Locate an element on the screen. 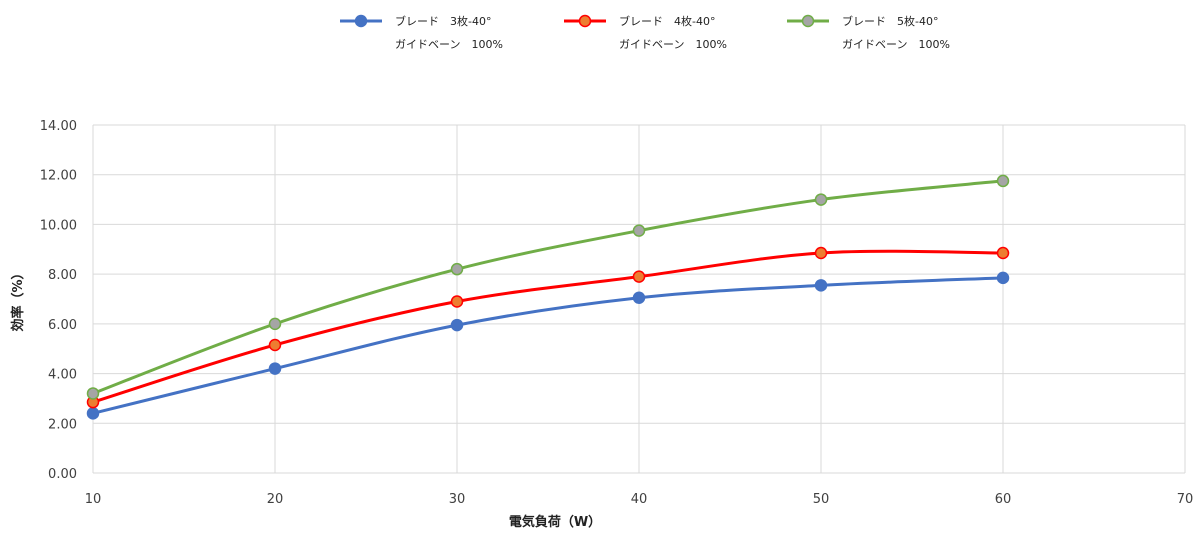 This screenshot has width=1200, height=541. x-tick-label: 70 is located at coordinates (1185, 499).